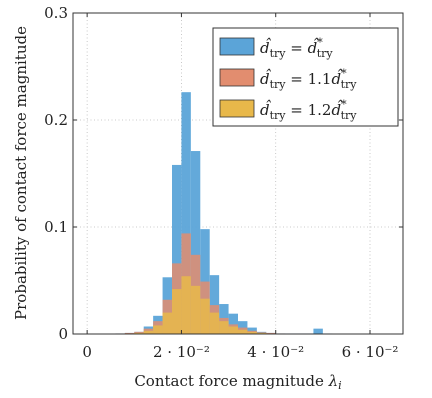 The width and height of the screenshot is (432, 398). Describe the element at coordinates (237, 382) in the screenshot. I see `x-axis-label: Contact force magnitude λi` at that location.